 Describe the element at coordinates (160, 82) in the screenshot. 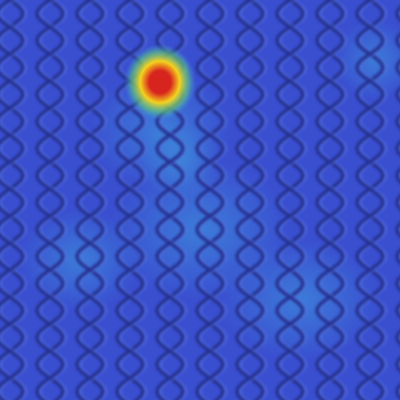

I see `heat-hotspot` at that location.